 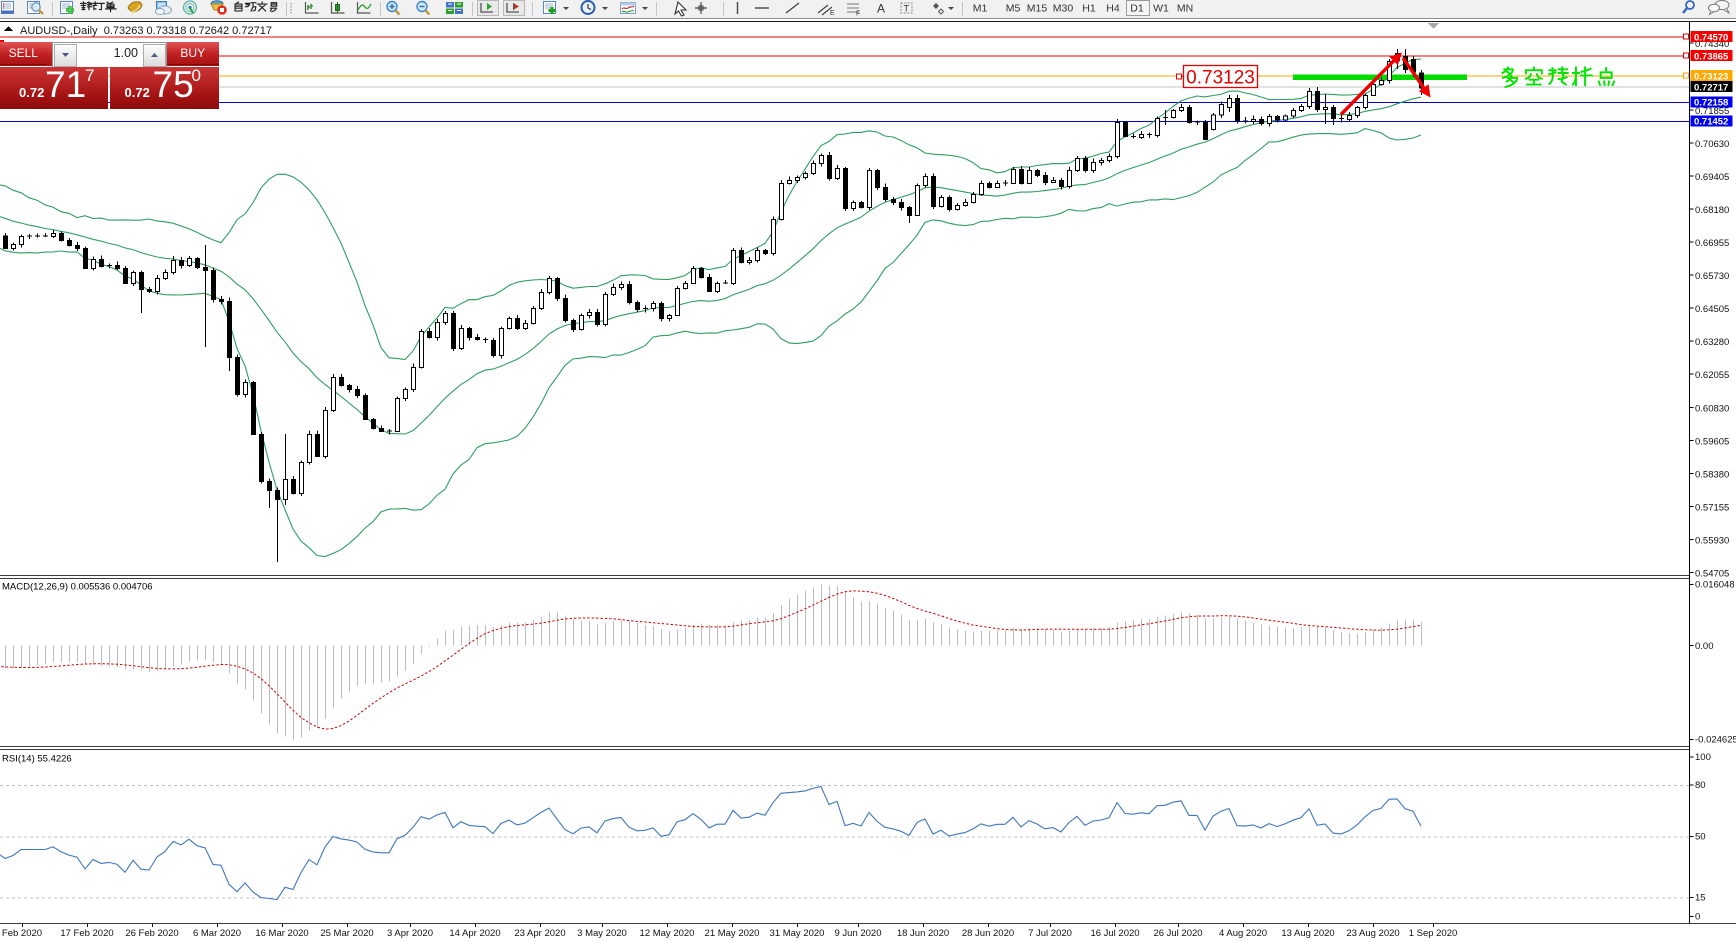 What do you see at coordinates (602, 933) in the screenshot?
I see `svg-text: 3 May 2020` at bounding box center [602, 933].